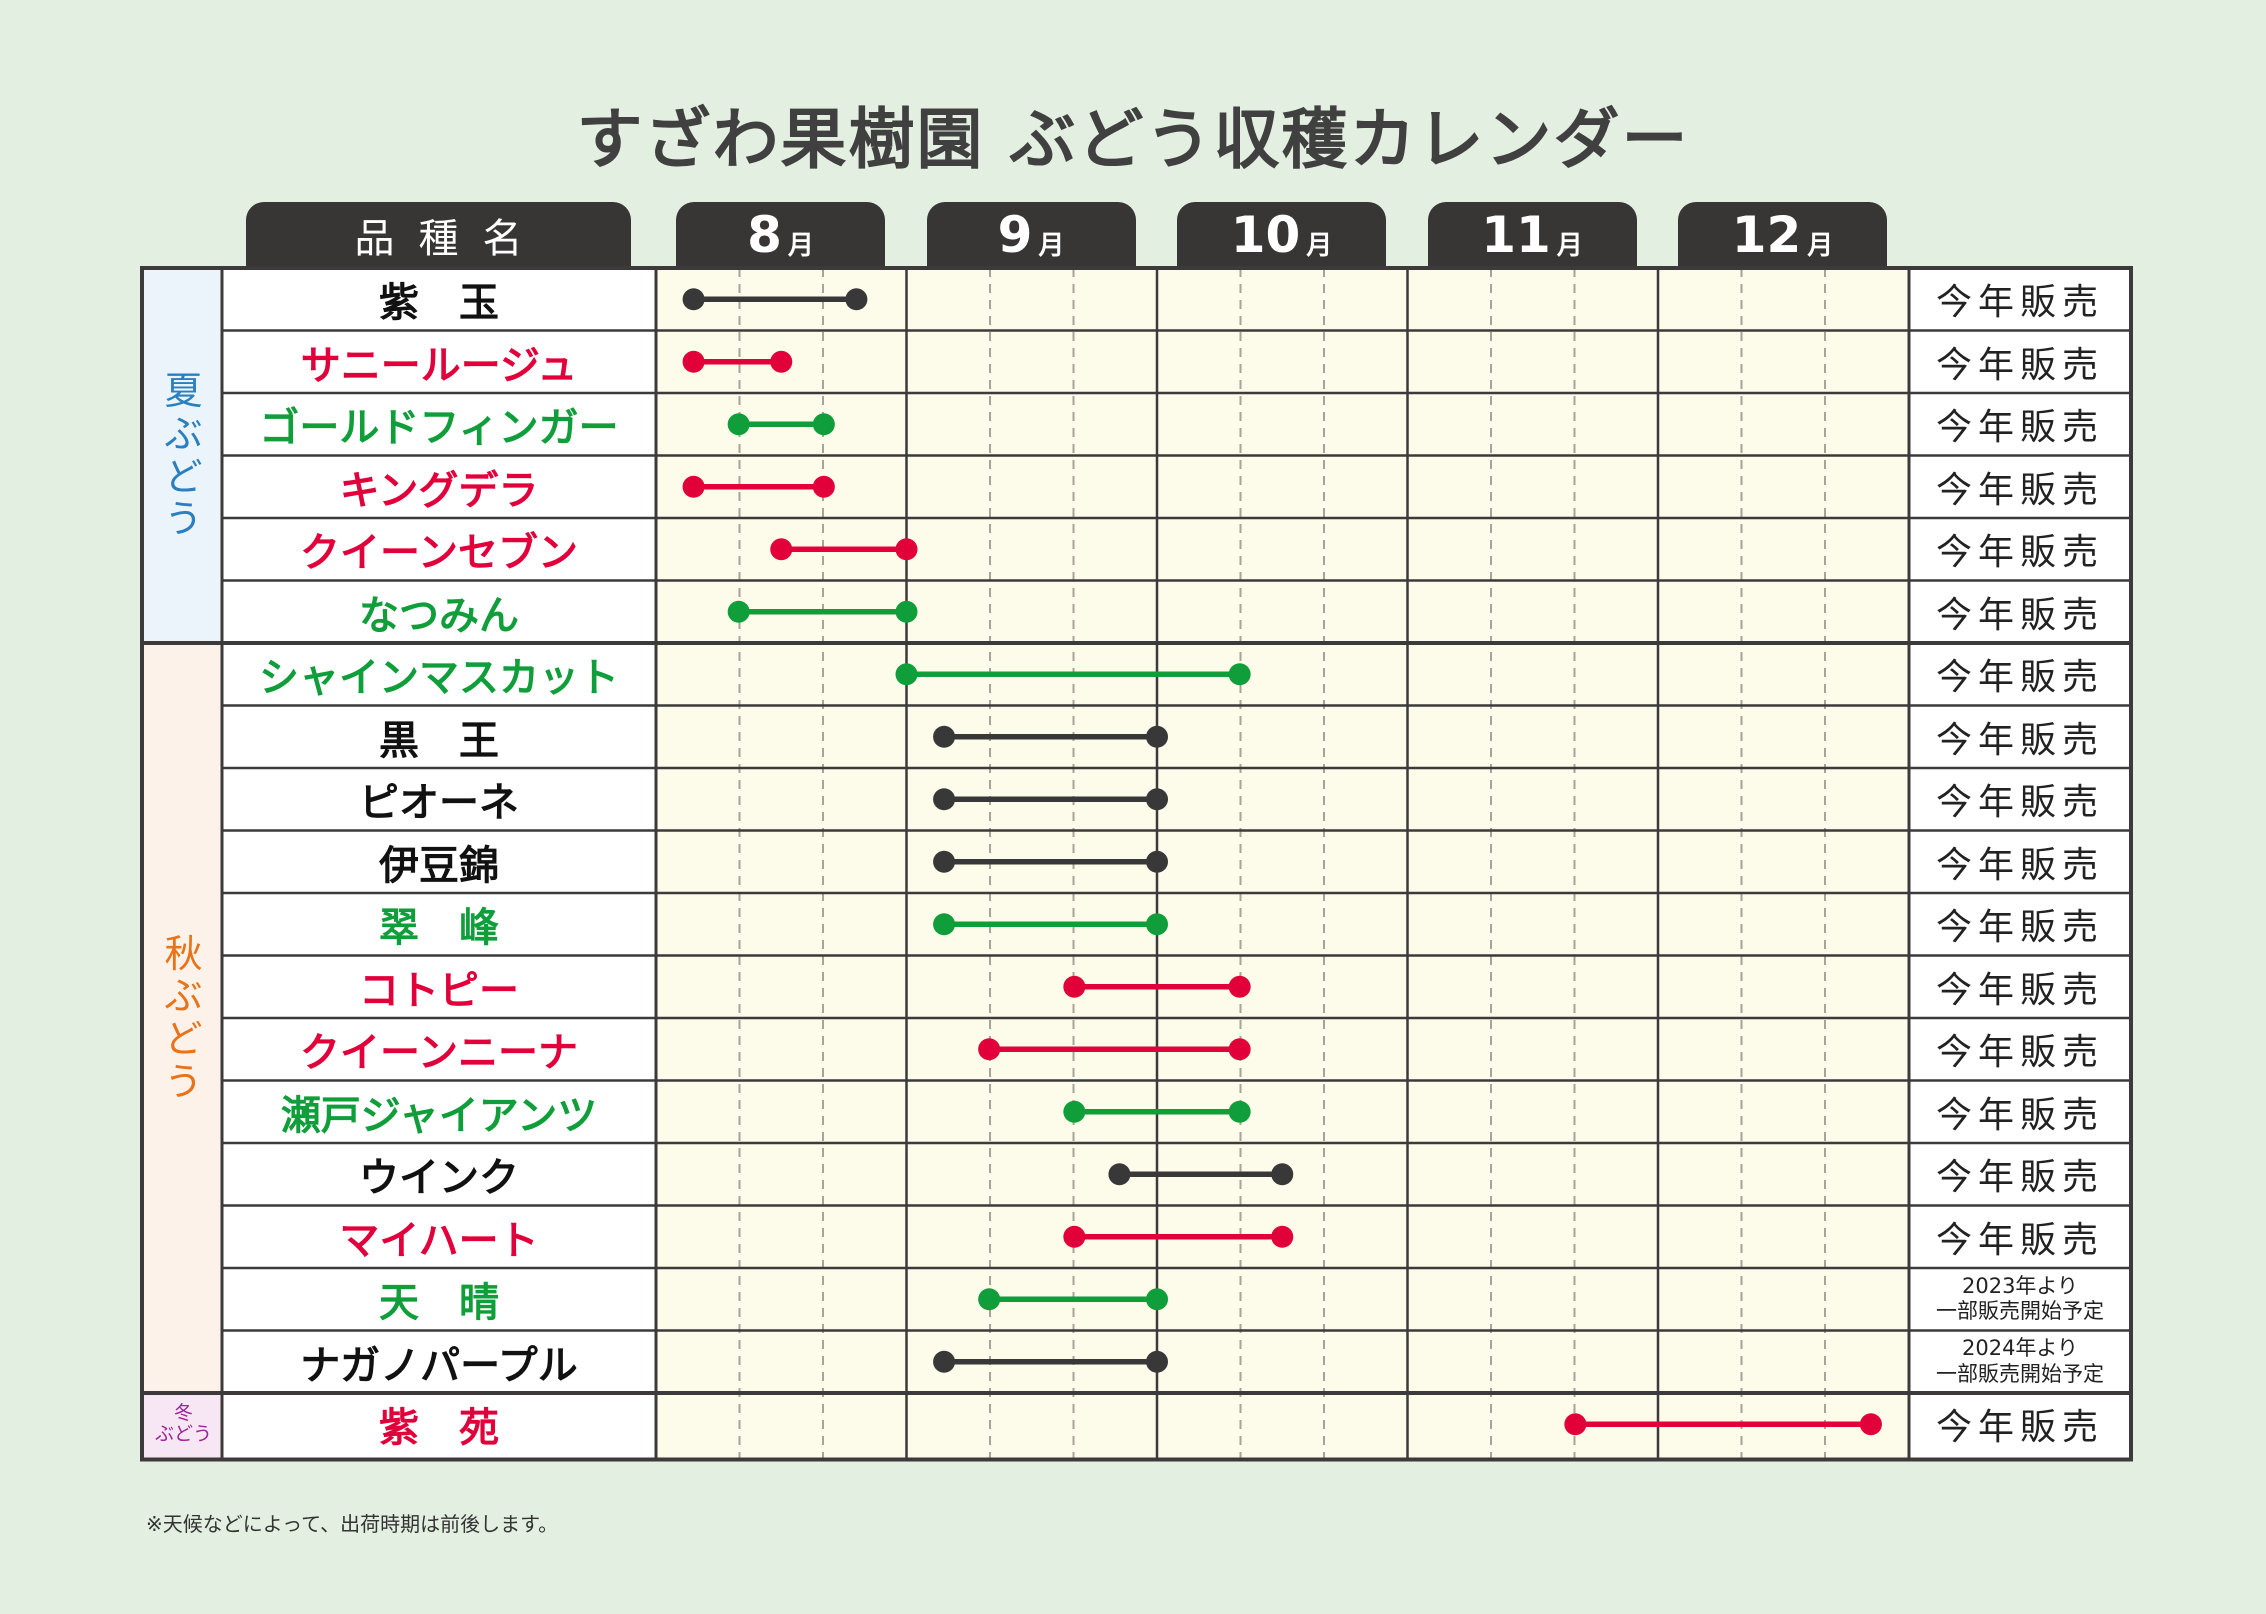 The image size is (2266, 1614). What do you see at coordinates (1133, 139) in the screenshot?
I see `page-title: すざわ果樹園 ぶどう収穫カレンダー` at bounding box center [1133, 139].